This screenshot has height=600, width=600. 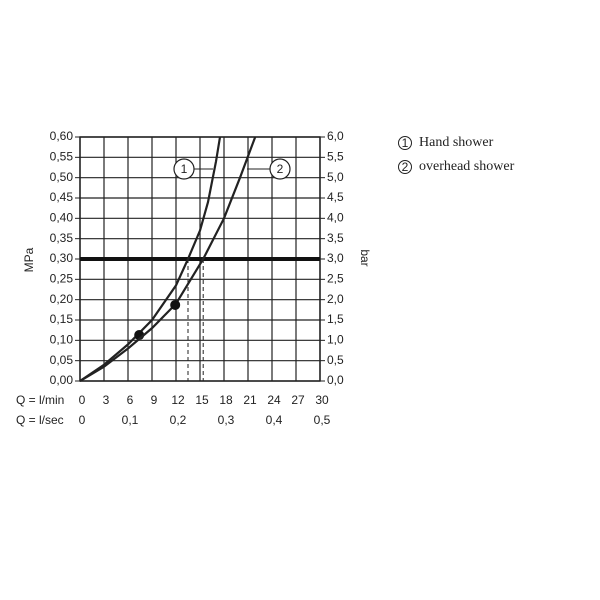 What do you see at coordinates (62, 197) in the screenshot?
I see `y-tick-label: 0,45` at bounding box center [62, 197].